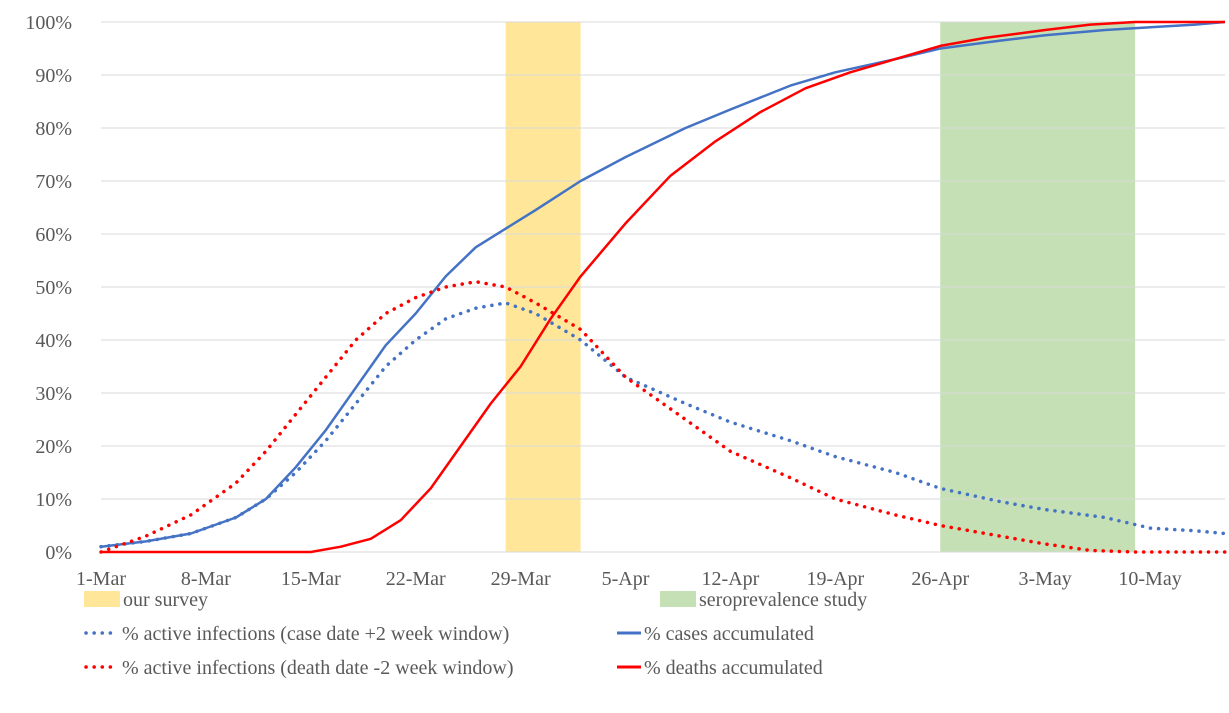 This screenshot has width=1229, height=713. Describe the element at coordinates (101, 579) in the screenshot. I see `x-tick-label: 1-Mar` at that location.